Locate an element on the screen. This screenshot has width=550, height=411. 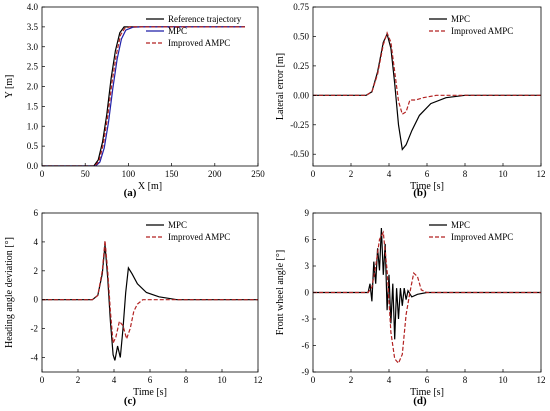
panel-label: (c) is located at coordinates (130, 401).